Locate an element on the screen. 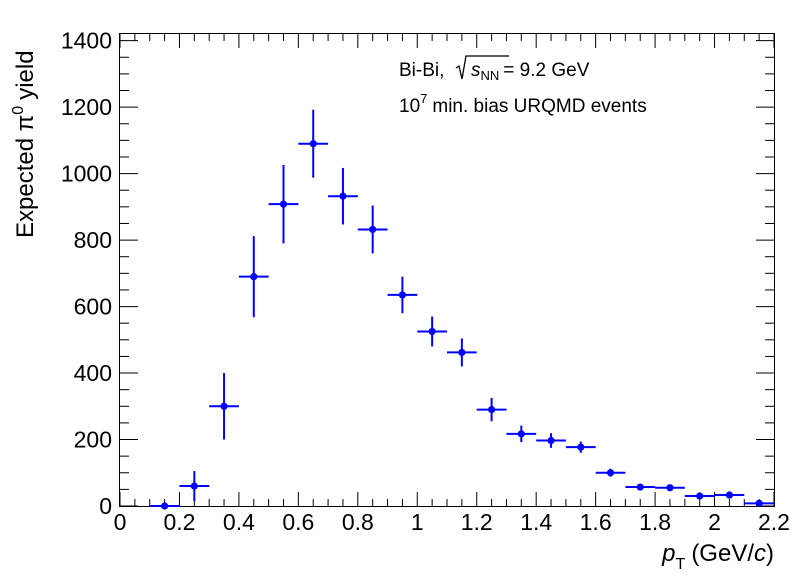  y-axis-title: Expected π0yield is located at coordinates (24, 144).